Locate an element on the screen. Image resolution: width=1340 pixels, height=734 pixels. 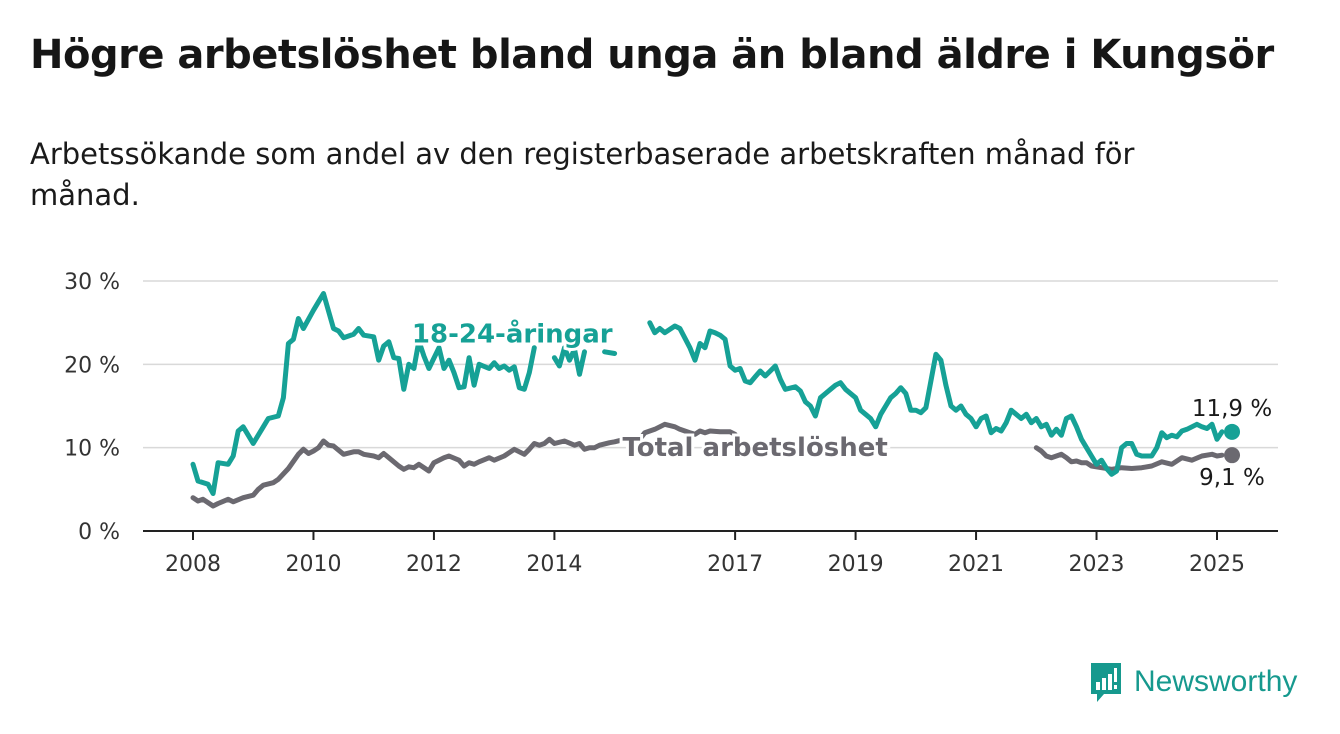
annotation-total: Total arbetslöshet is located at coordinates (754, 448).